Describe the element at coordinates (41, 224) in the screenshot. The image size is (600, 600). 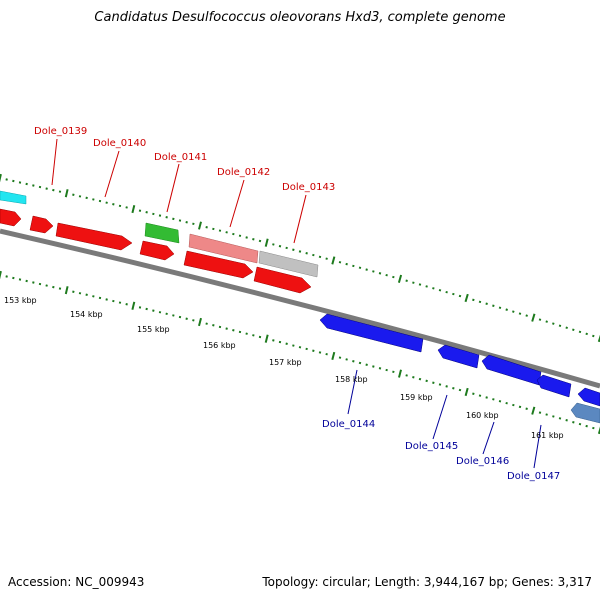
I see `gene-dole-0139-red` at that location.